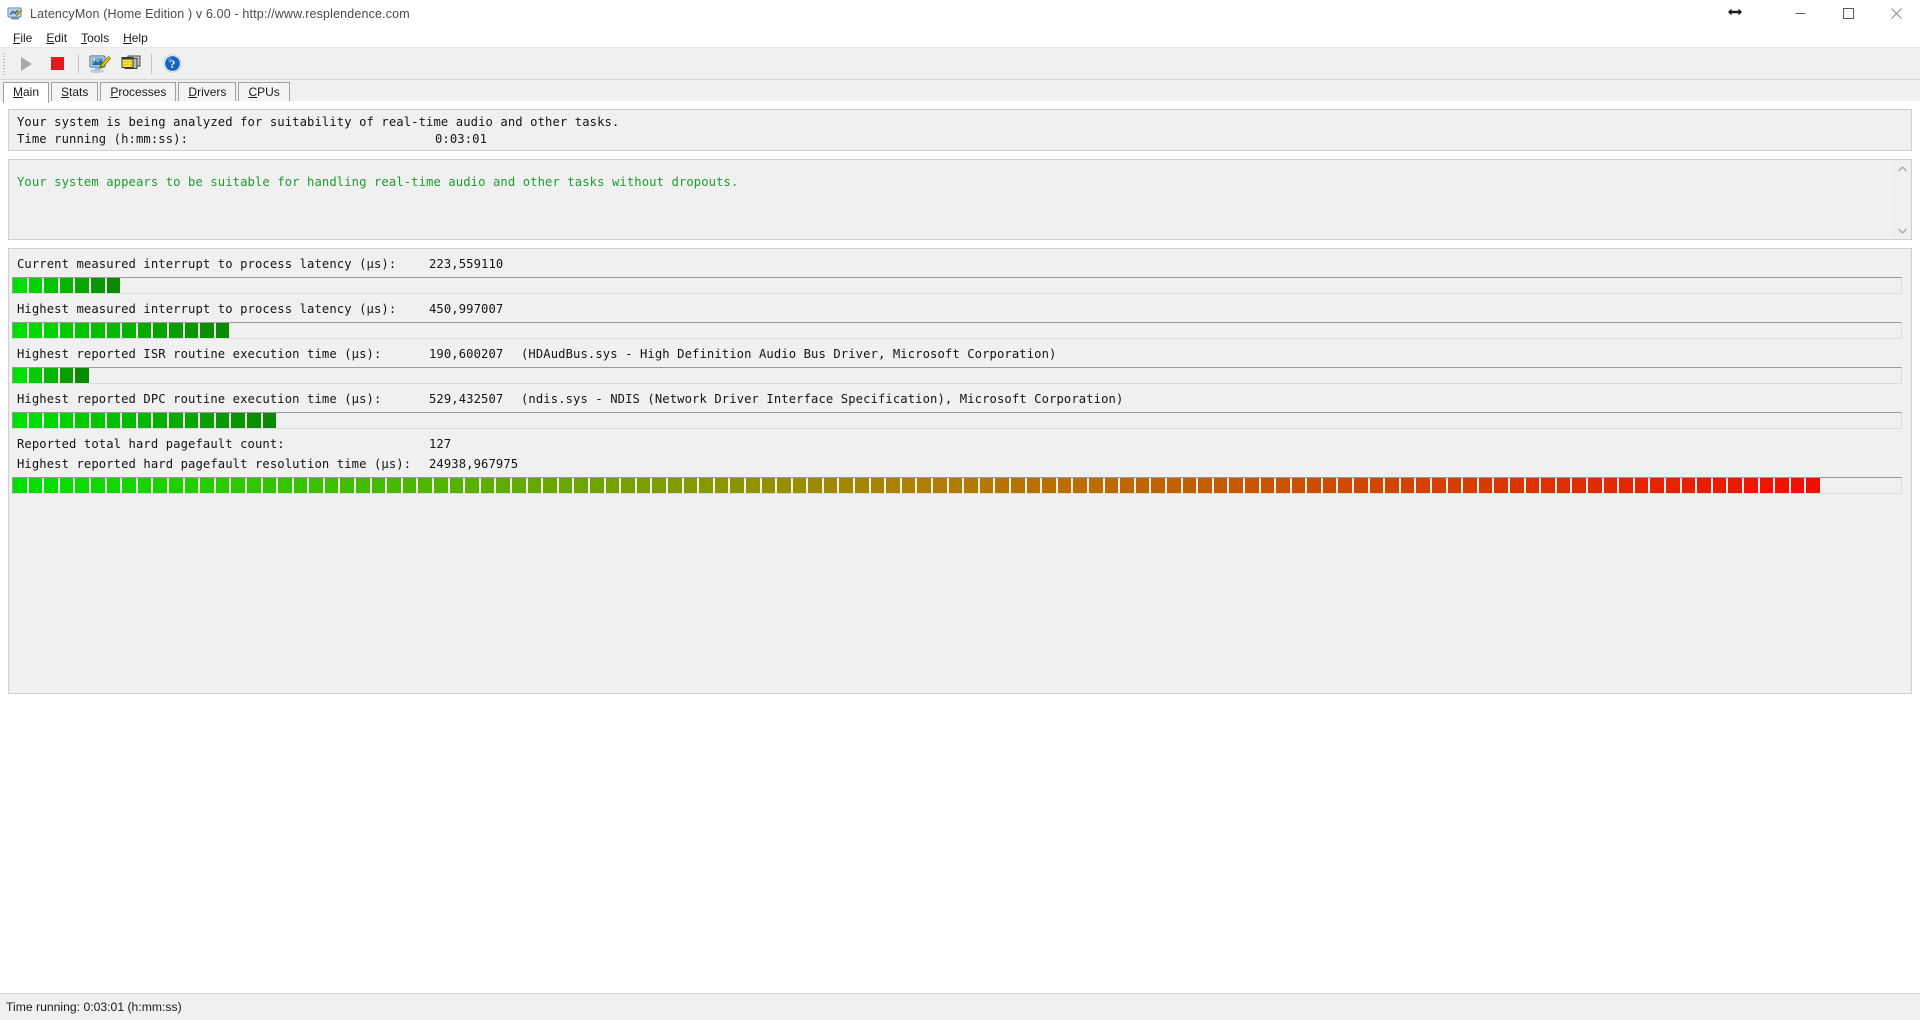 The height and width of the screenshot is (1020, 1920). Describe the element at coordinates (135, 37) in the screenshot. I see `menu-item-help: Help` at that location.